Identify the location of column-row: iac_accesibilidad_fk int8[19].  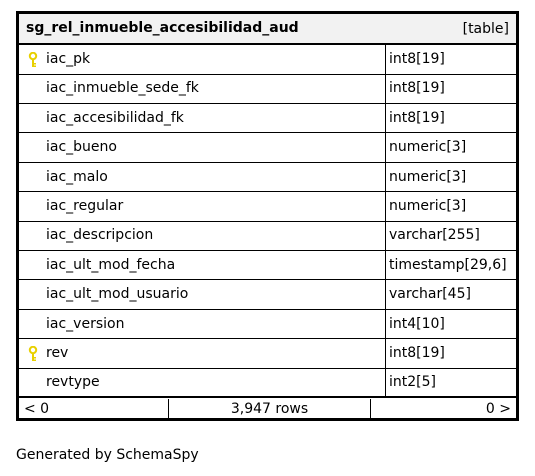
(267, 118).